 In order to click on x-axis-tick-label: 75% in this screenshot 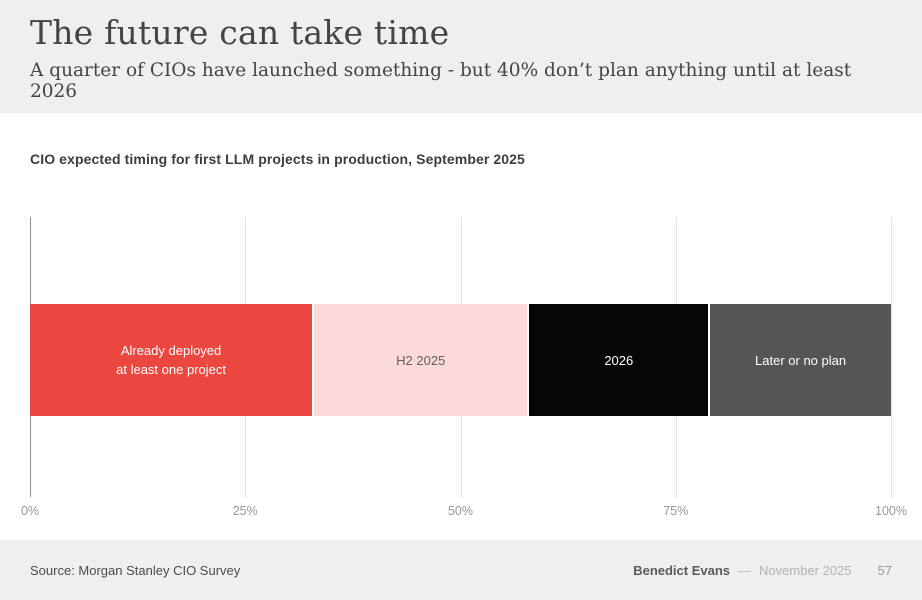, I will do `click(676, 511)`.